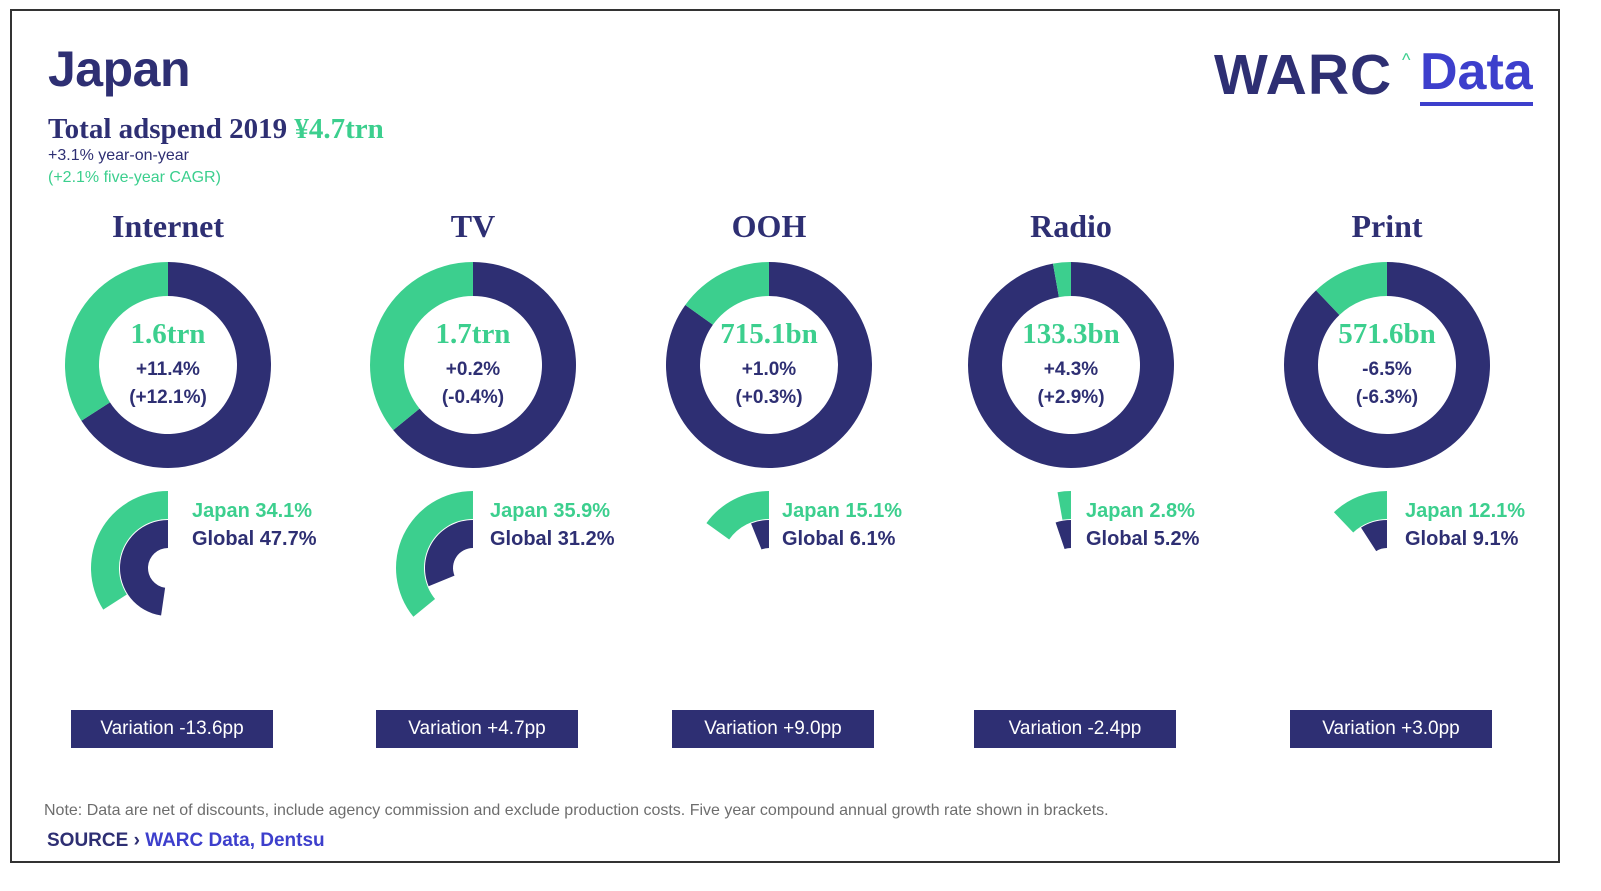 The image size is (1601, 891). I want to click on five-year-cagr: (+2.1% five-year CAGR), so click(134, 177).